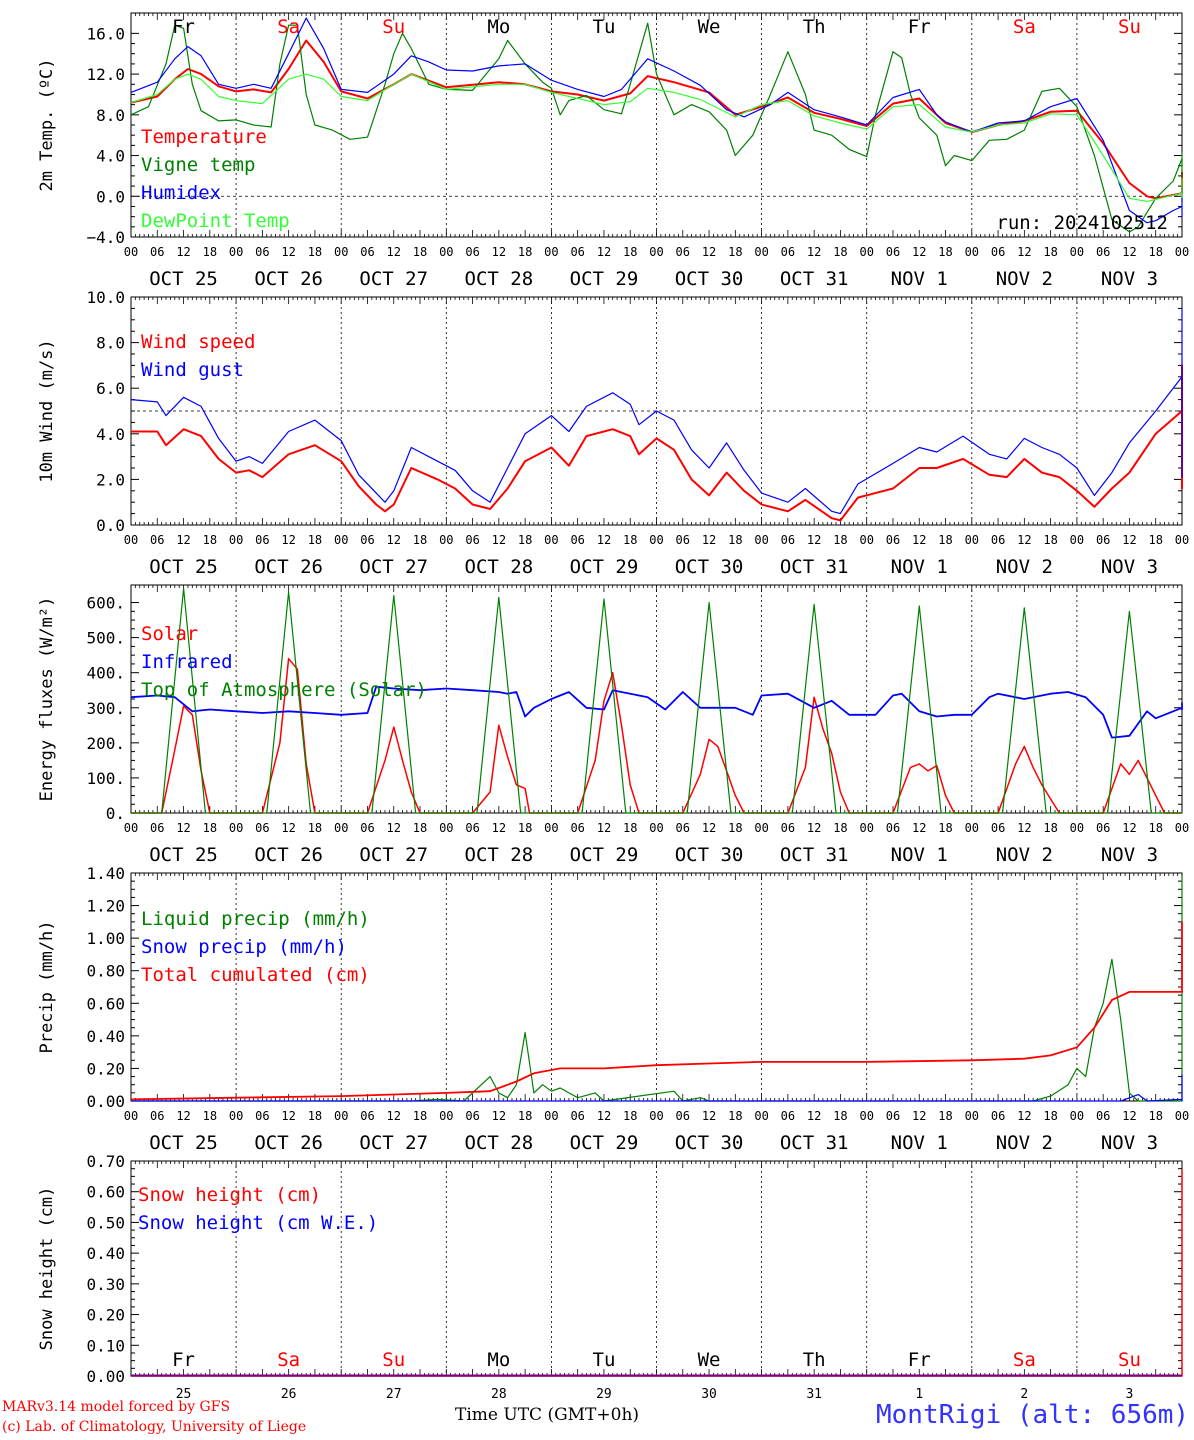  Describe the element at coordinates (105, 1036) in the screenshot. I see `y-tick-label: 0.40` at that location.